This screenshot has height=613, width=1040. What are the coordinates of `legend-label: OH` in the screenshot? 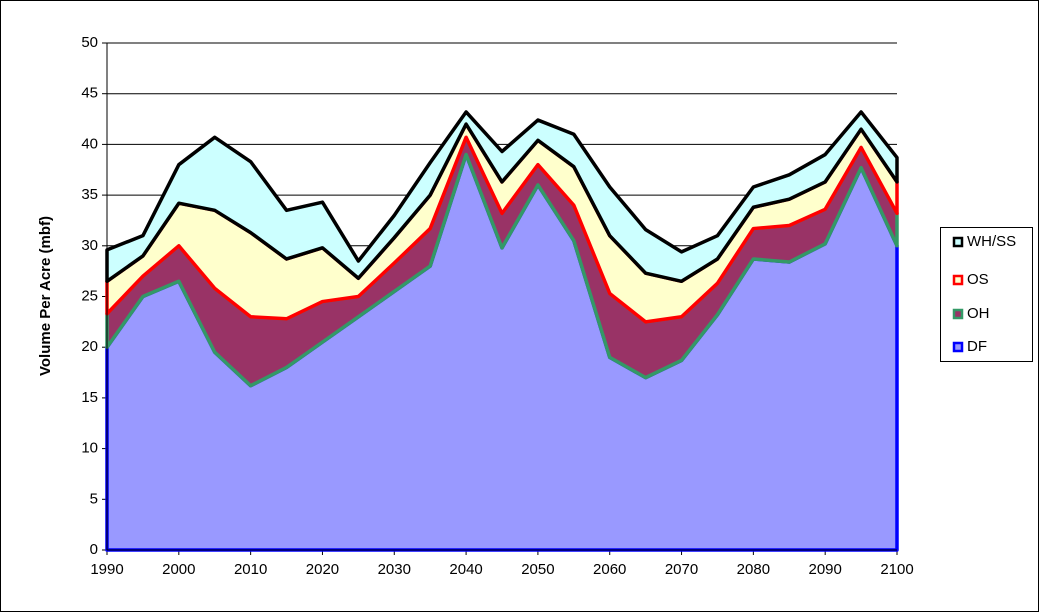 It's located at (978, 313).